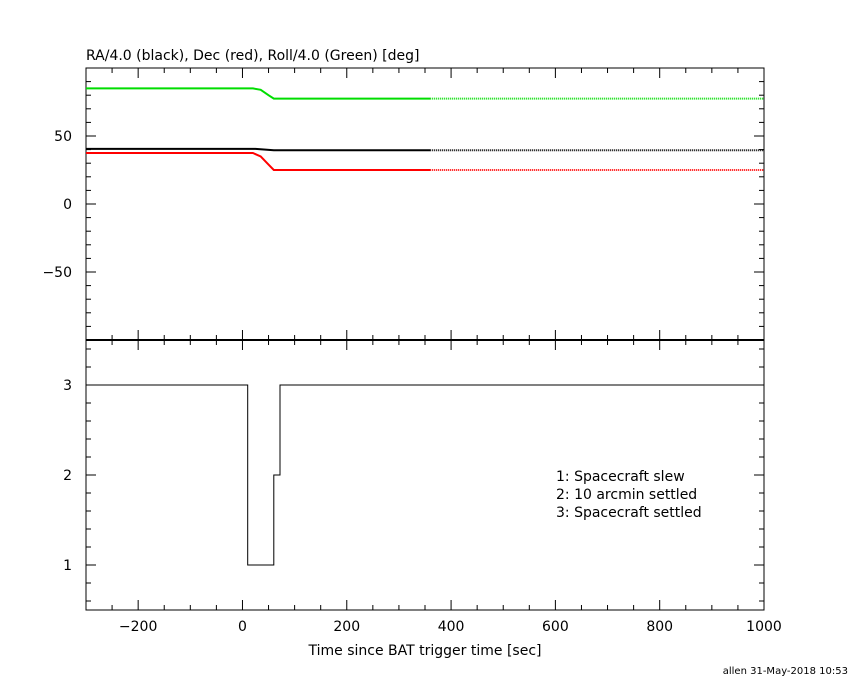  What do you see at coordinates (242, 627) in the screenshot?
I see `x-tick-label: 0` at bounding box center [242, 627].